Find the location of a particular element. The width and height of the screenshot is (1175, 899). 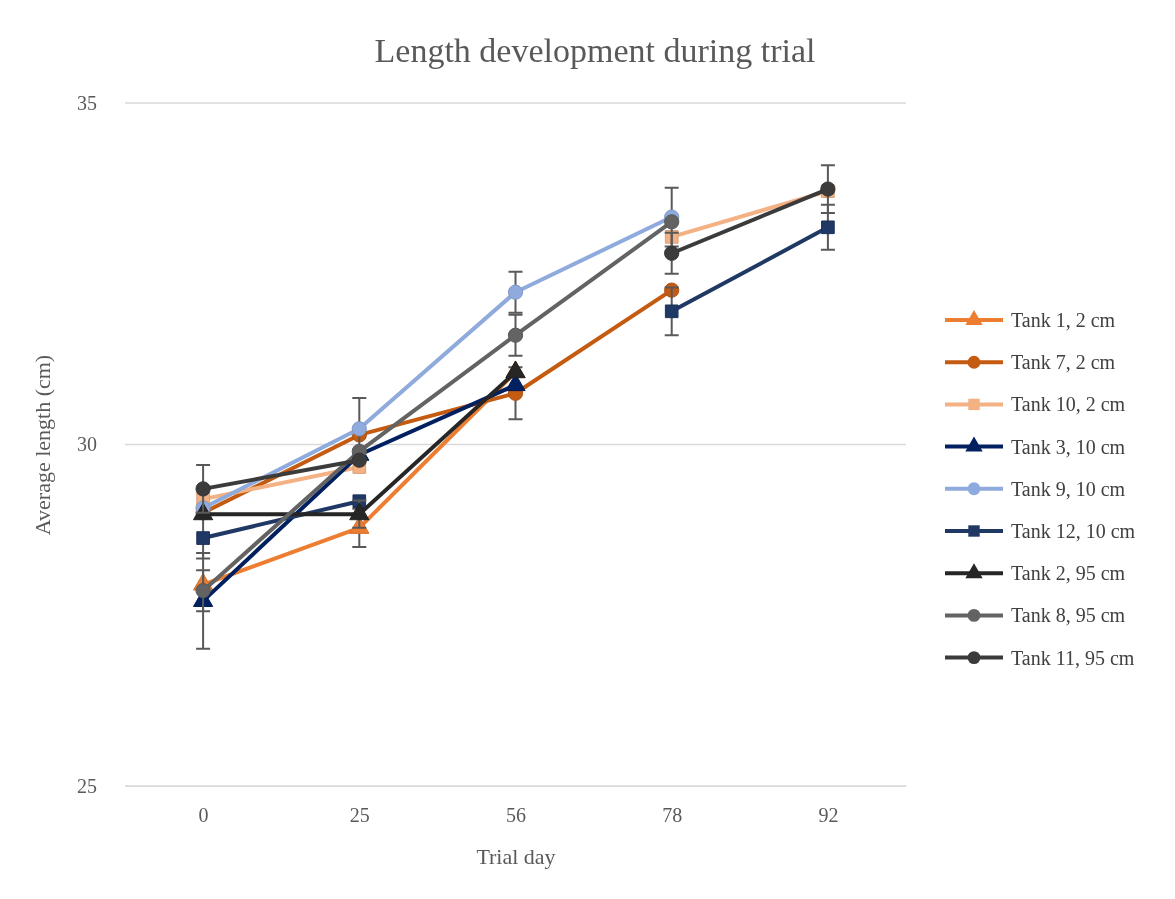

chart-title: Length development during trial is located at coordinates (595, 50).